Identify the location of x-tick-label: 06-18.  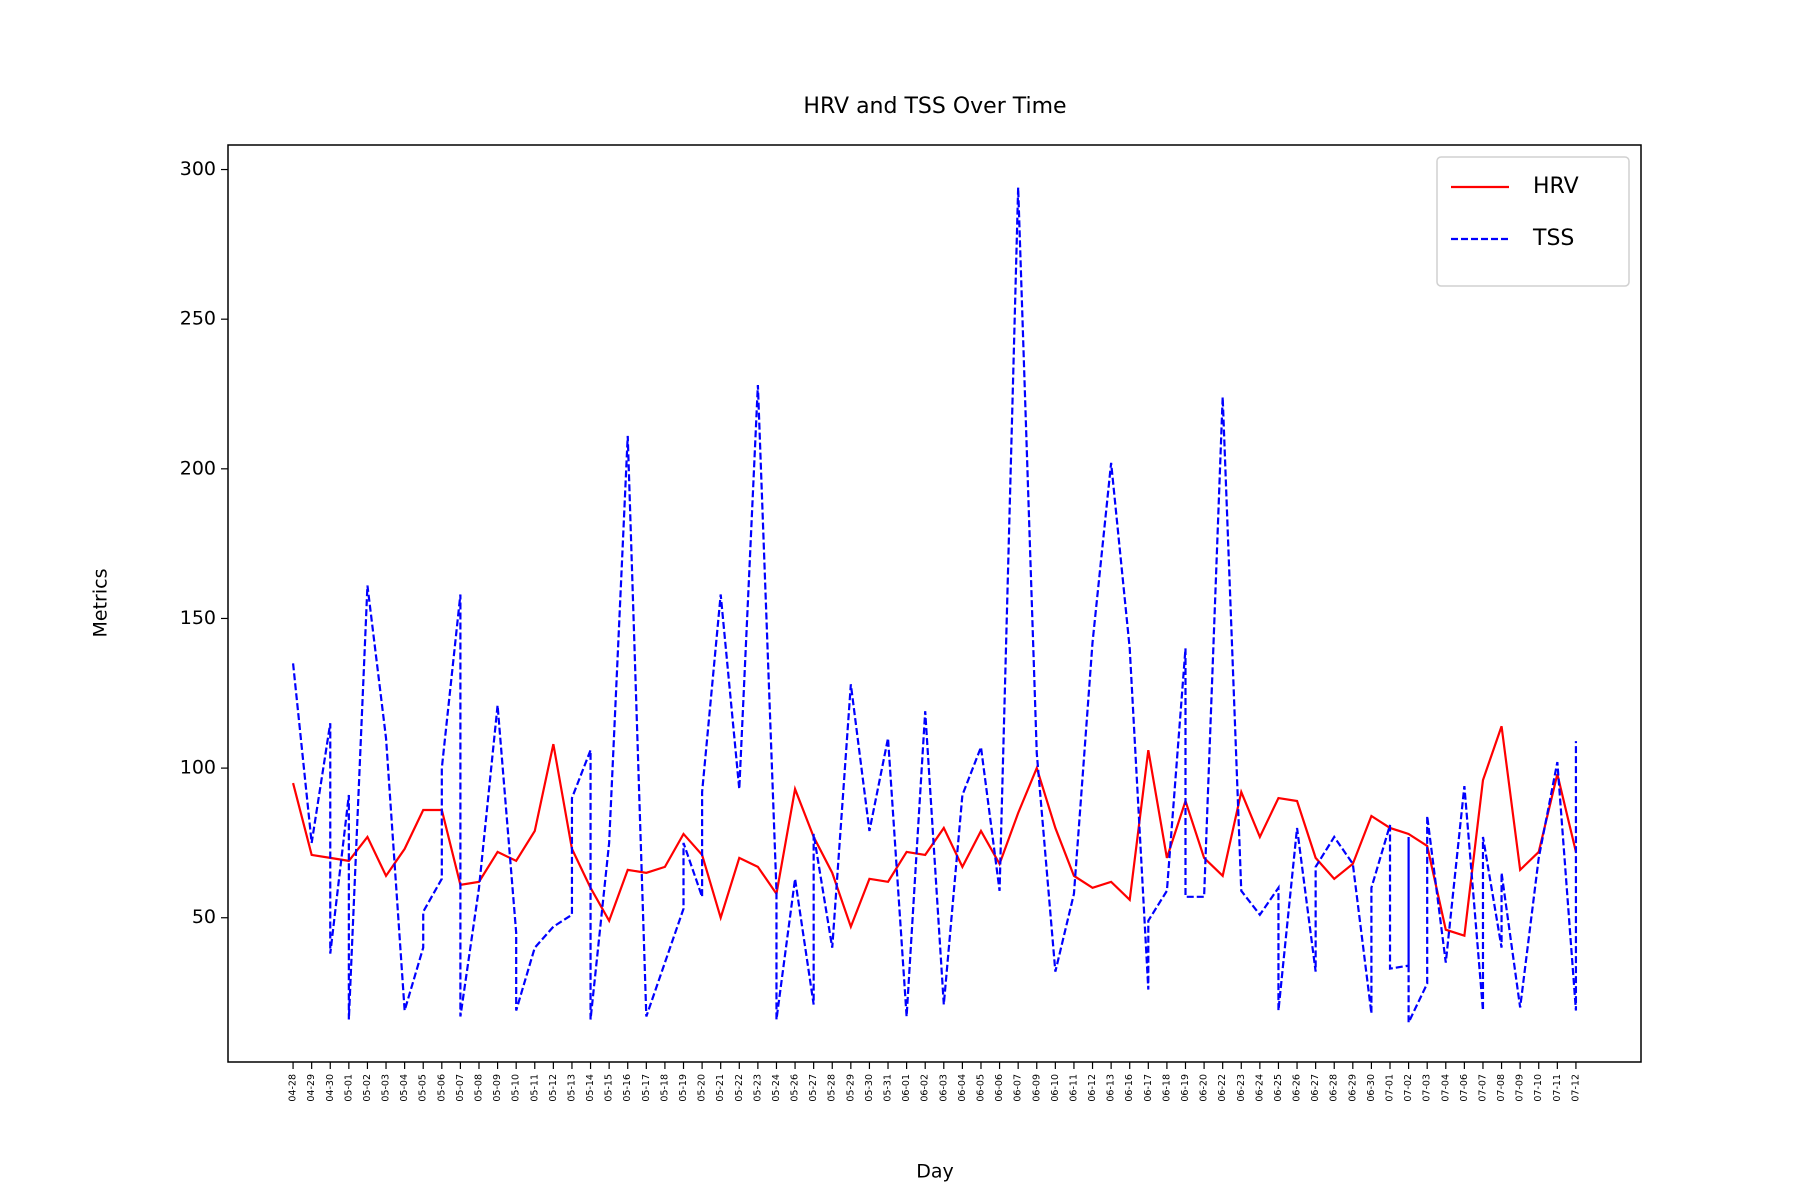
(1166, 1088).